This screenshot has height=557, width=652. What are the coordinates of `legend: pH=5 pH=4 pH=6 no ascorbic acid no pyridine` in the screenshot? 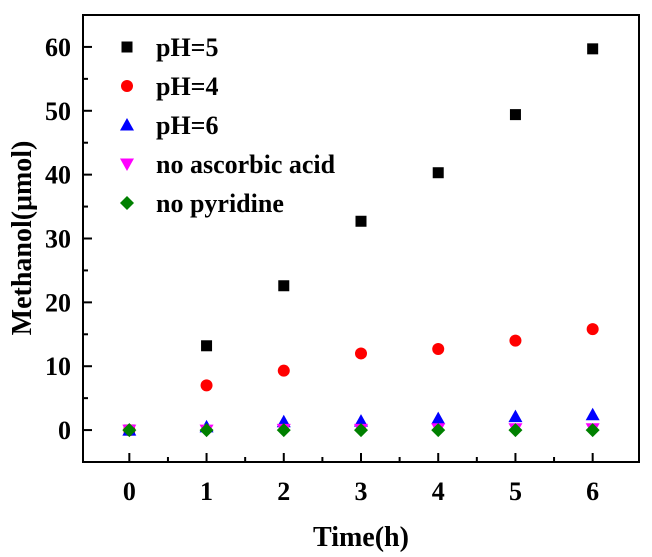 It's located at (228, 125).